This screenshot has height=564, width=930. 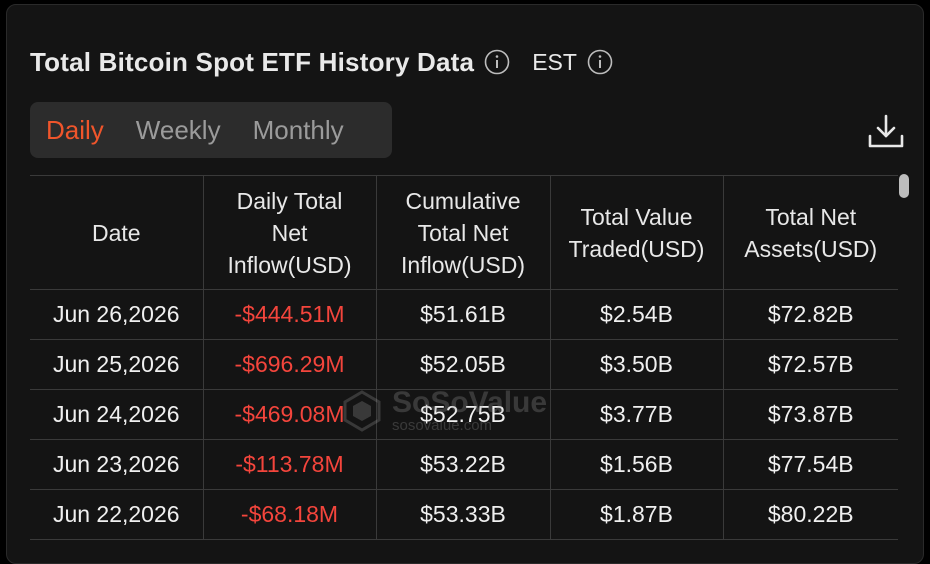 I want to click on page-title: Total Bitcoin Spot ETF History Data, so click(x=252, y=61).